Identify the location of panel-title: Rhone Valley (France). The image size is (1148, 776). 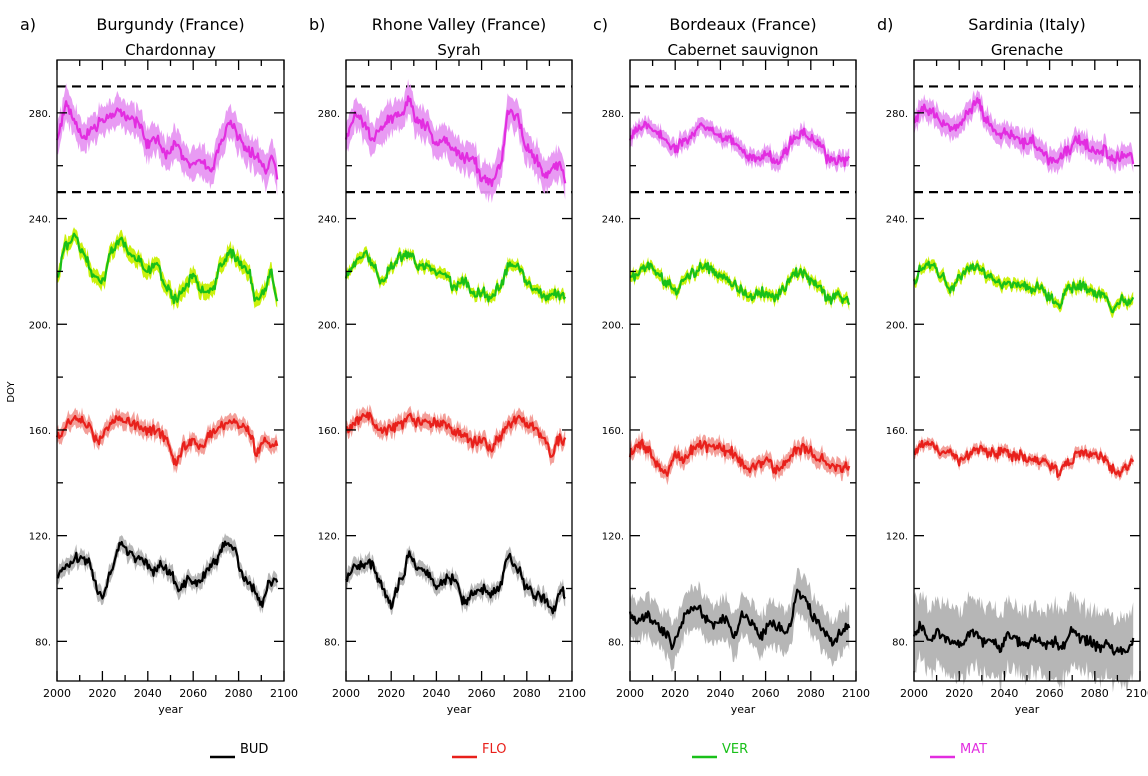
(459, 24).